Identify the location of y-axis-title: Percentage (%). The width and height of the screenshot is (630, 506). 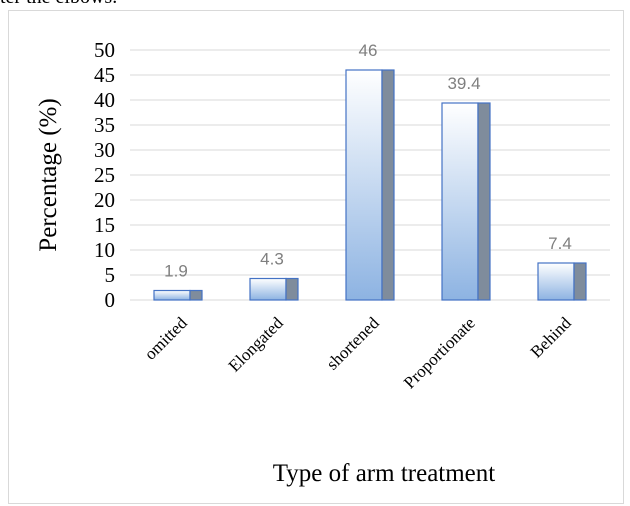
(48, 174).